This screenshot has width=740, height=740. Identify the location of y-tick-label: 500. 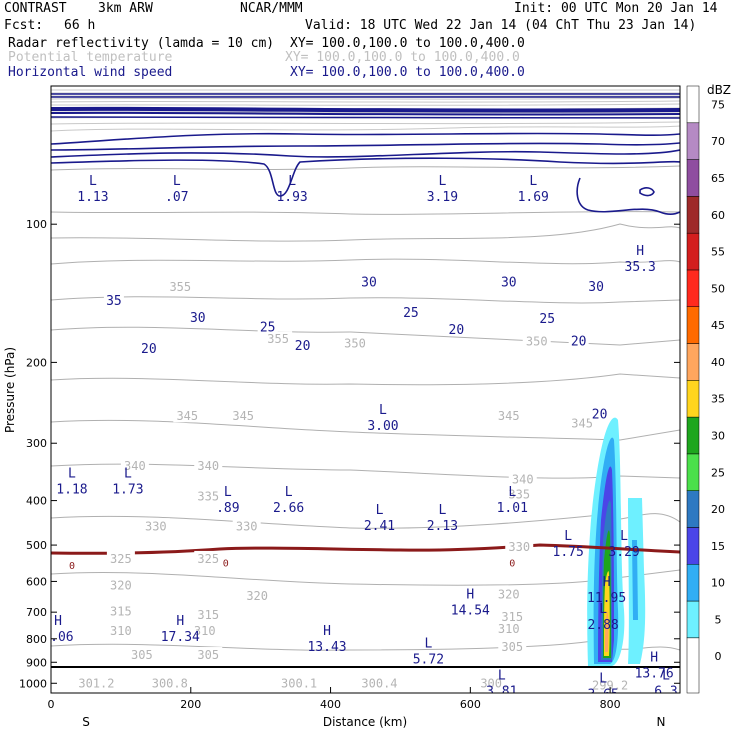
(36, 545).